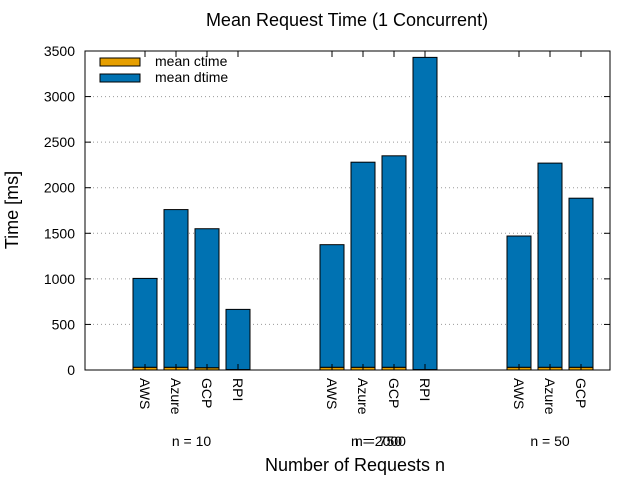 This screenshot has width=640, height=480. Describe the element at coordinates (550, 441) in the screenshot. I see `group-label: n = 50` at that location.